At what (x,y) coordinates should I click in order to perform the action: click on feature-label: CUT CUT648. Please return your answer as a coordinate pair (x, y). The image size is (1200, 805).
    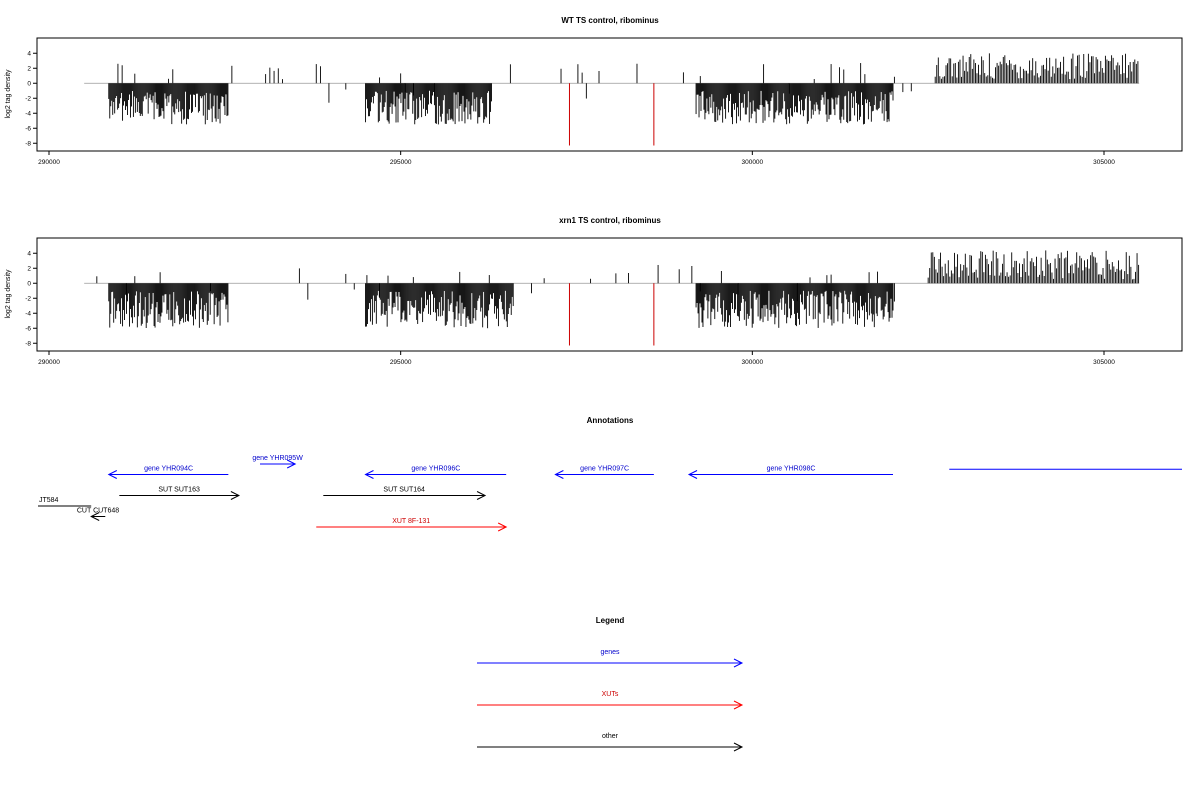
    Looking at the image, I should click on (98, 511).